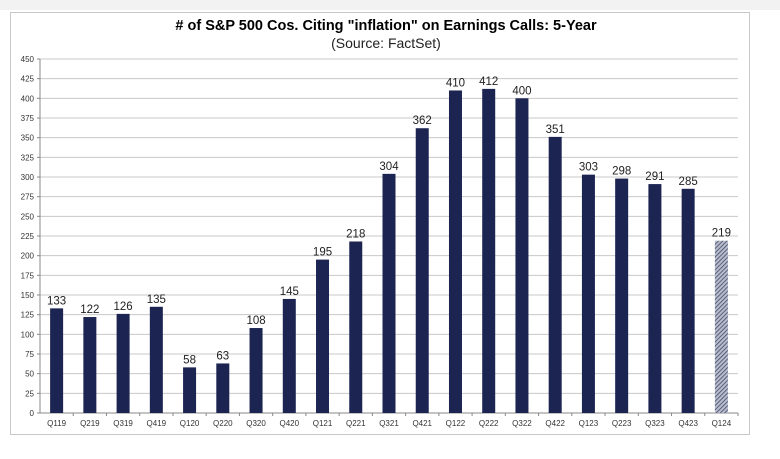 This screenshot has width=780, height=459. I want to click on data-label: 122, so click(89, 310).